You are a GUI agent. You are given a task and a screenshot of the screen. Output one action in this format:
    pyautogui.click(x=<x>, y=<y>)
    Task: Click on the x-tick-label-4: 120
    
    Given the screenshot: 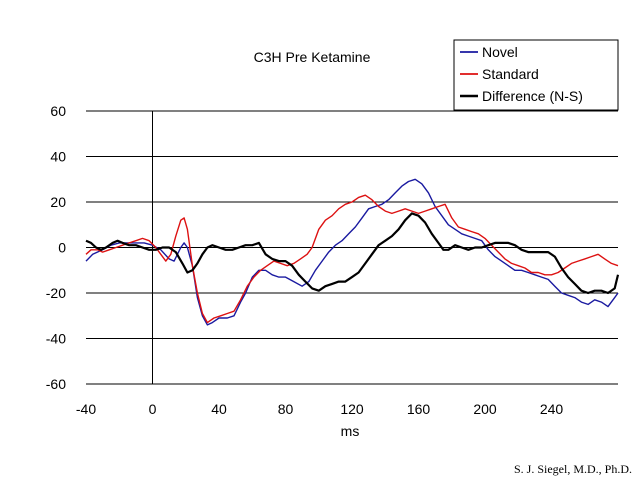 What is the action you would take?
    pyautogui.click(x=352, y=409)
    